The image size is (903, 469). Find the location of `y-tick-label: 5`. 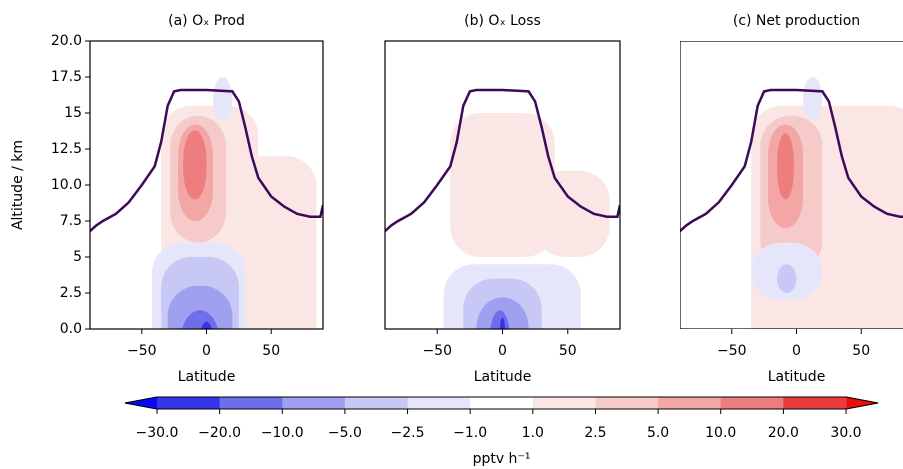

y-tick-label: 5 is located at coordinates (77, 257).